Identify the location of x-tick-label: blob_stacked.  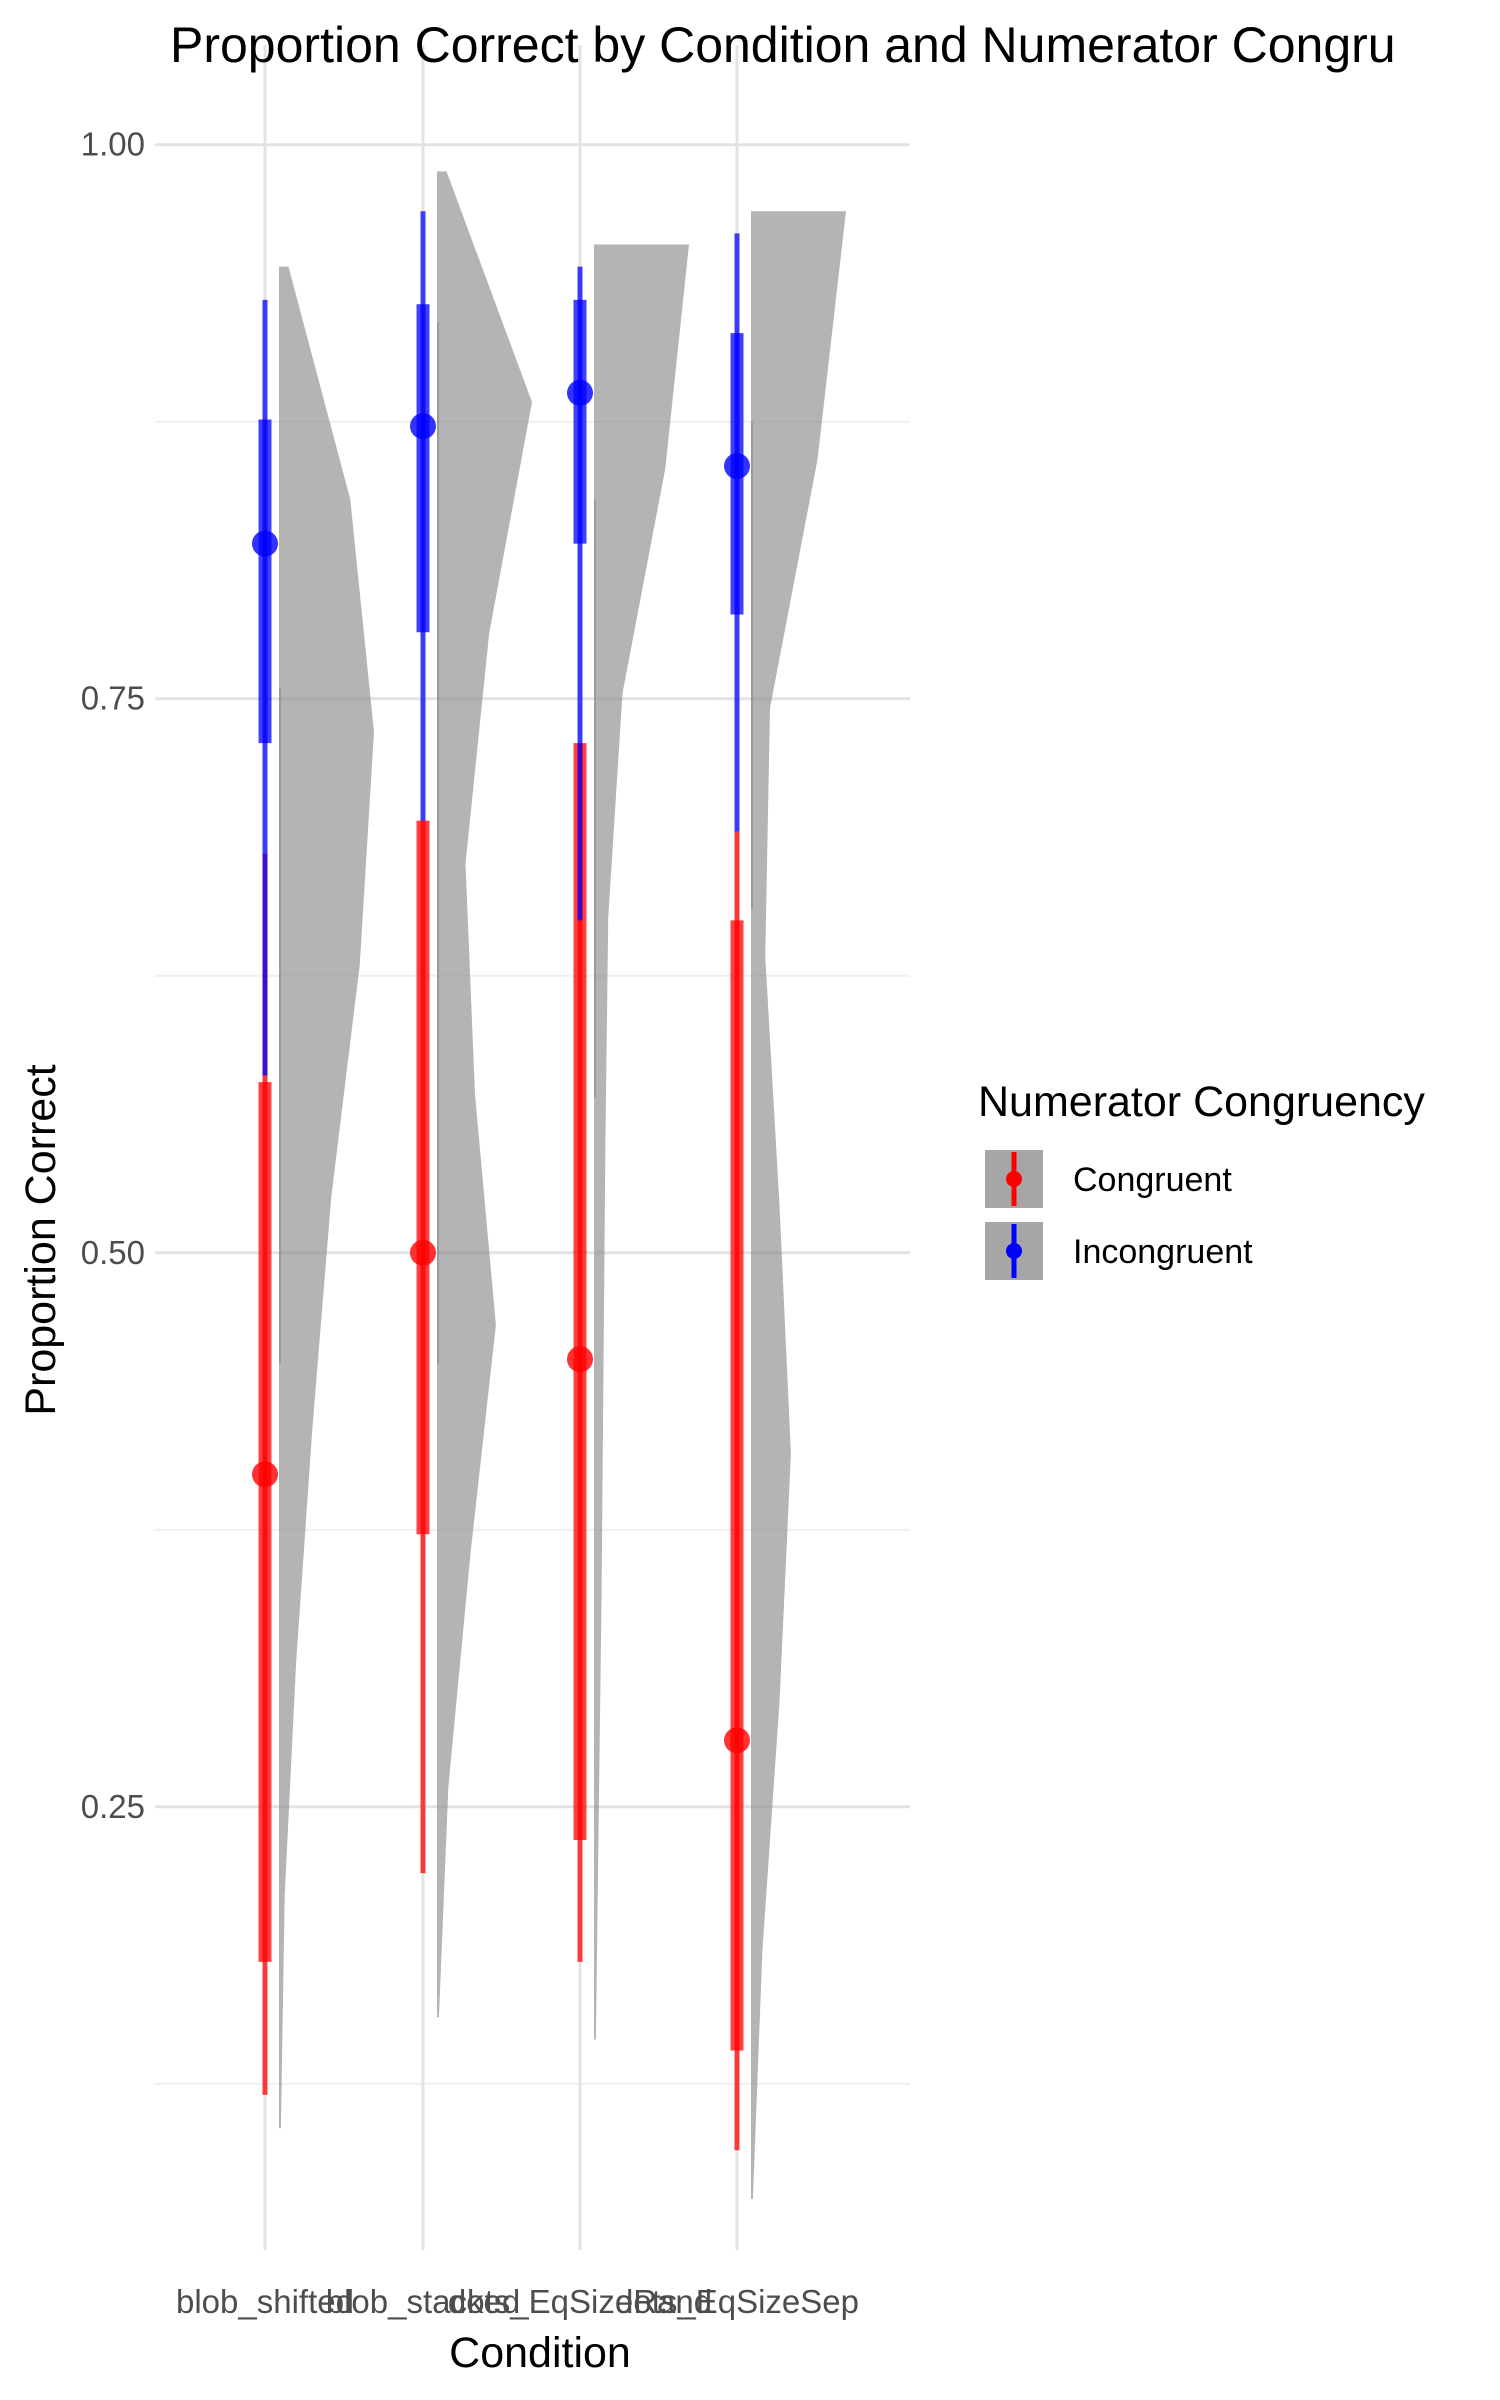
(423, 2301).